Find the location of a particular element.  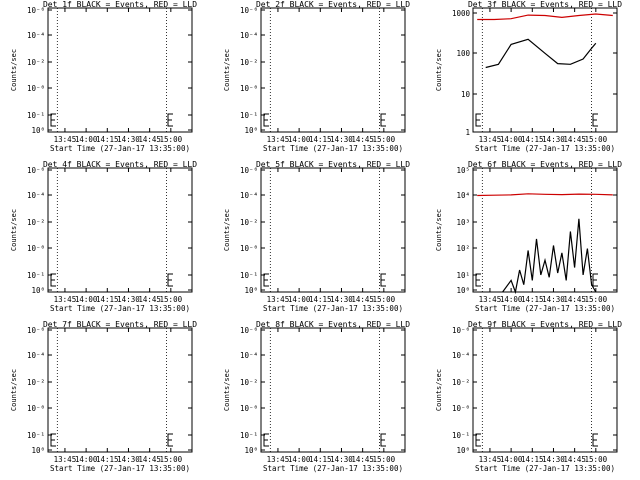

panel-title: Det 7f BLACK = Events, RED = LLD is located at coordinates (120, 324).